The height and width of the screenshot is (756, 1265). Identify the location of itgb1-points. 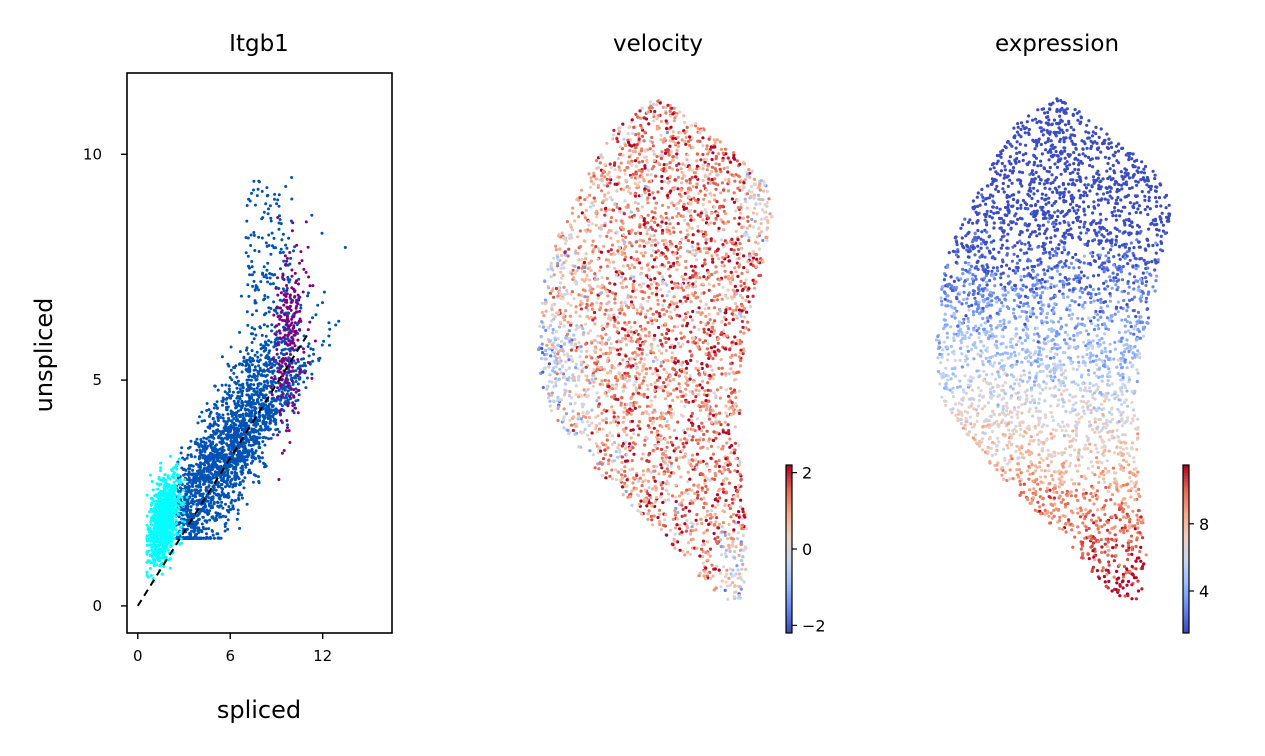
(246, 379).